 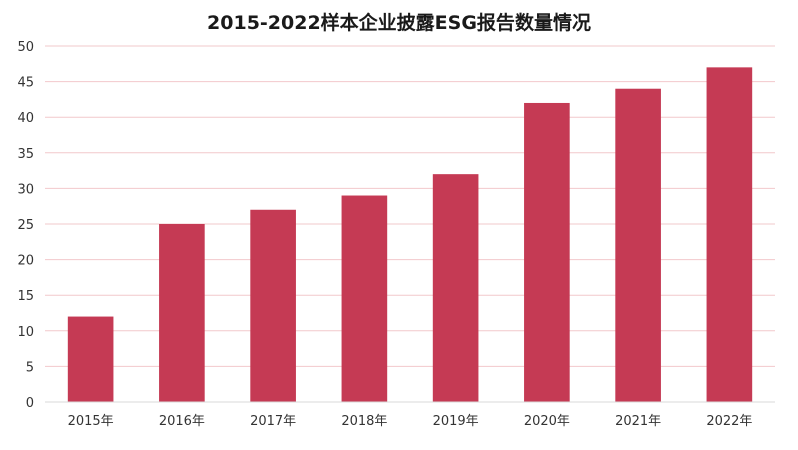 I want to click on x-tick-label: 2020年, so click(x=547, y=421).